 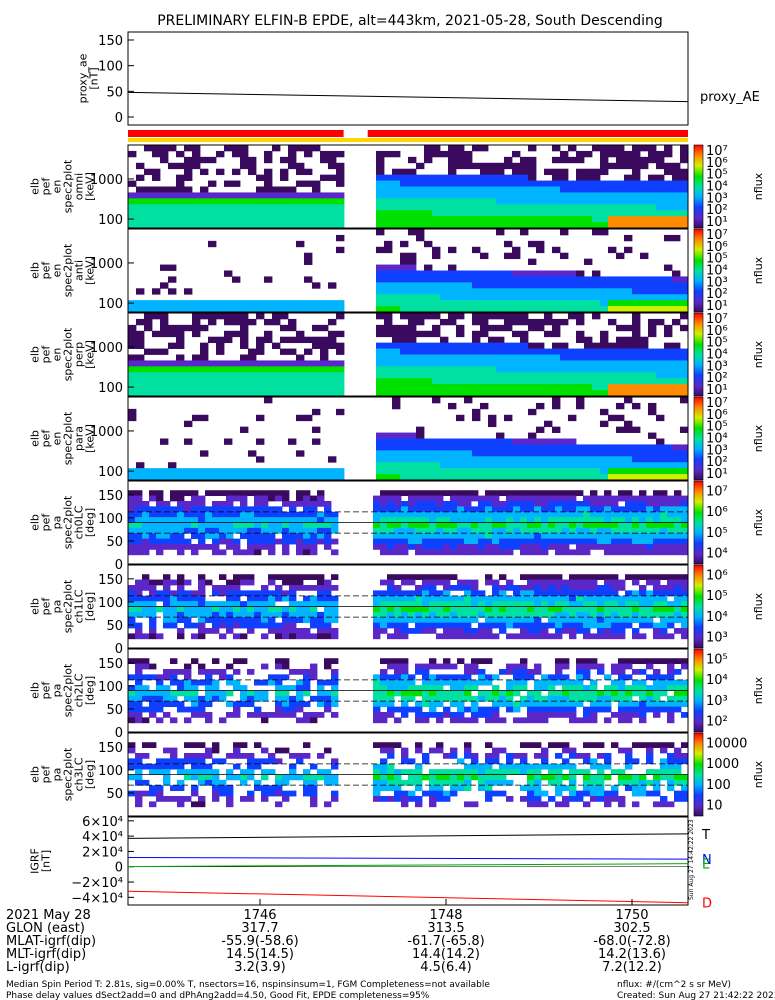 What do you see at coordinates (698, 354) in the screenshot?
I see `pef-en-spec-3-colorbar` at bounding box center [698, 354].